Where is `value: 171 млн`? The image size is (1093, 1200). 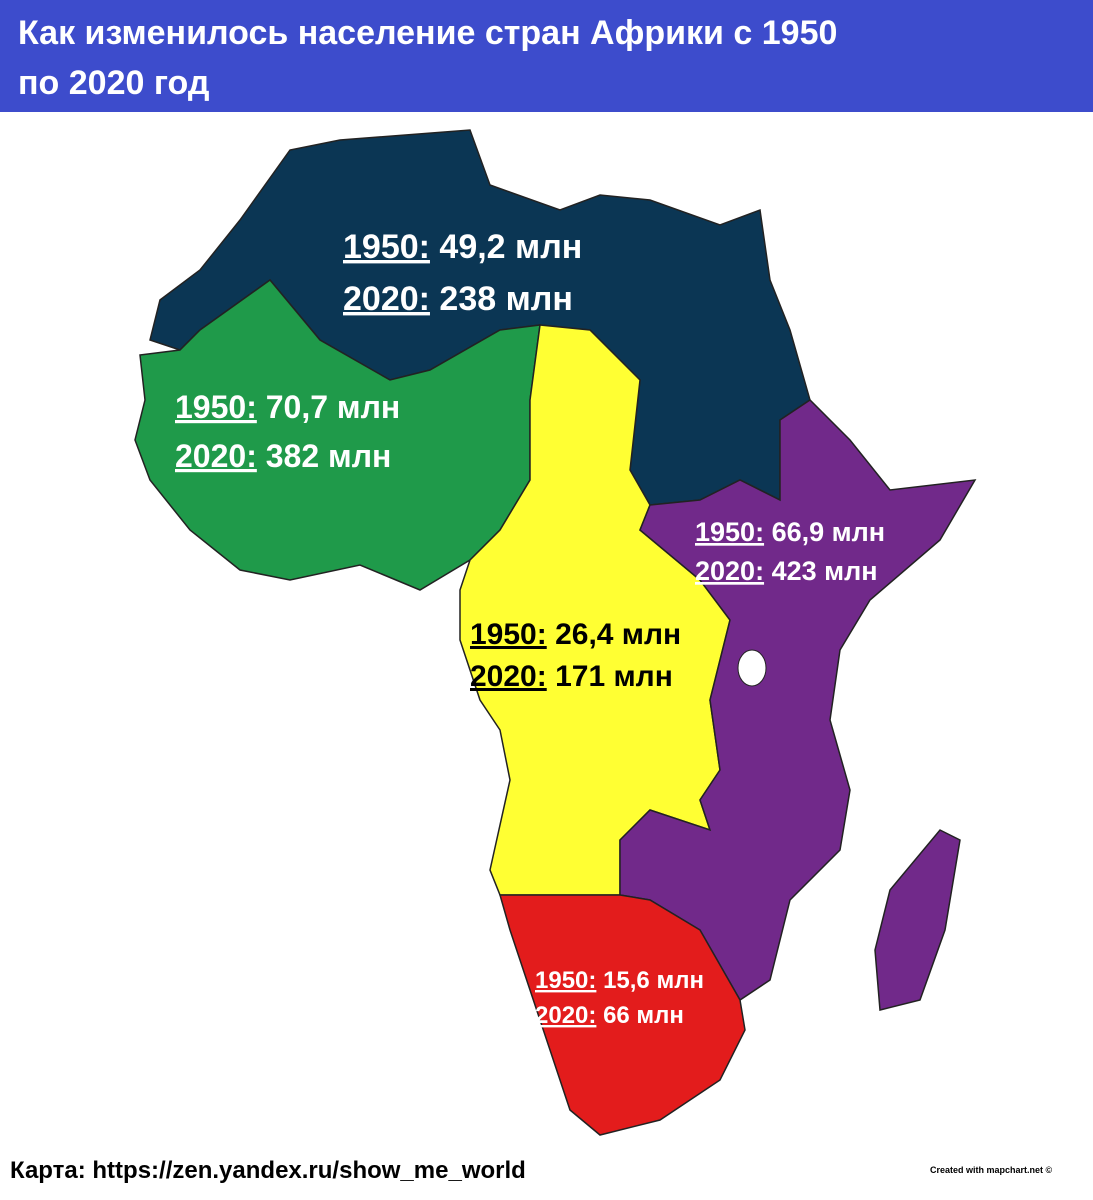
value: 171 млн is located at coordinates (614, 676).